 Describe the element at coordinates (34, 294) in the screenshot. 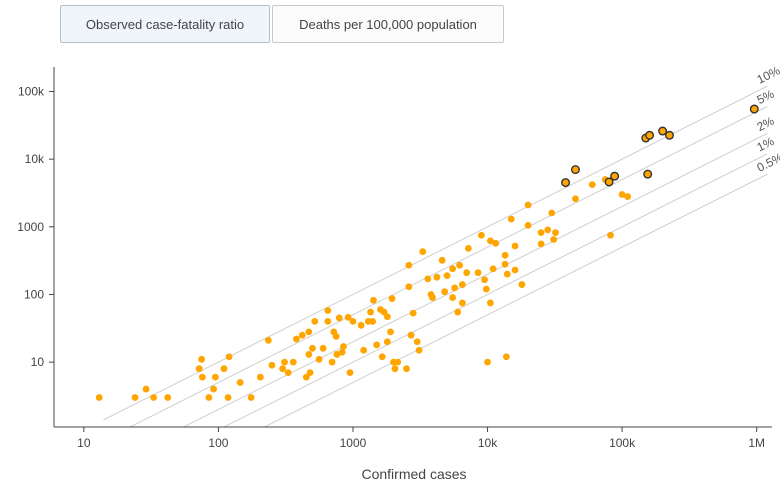

I see `y-tick-label: 100` at that location.